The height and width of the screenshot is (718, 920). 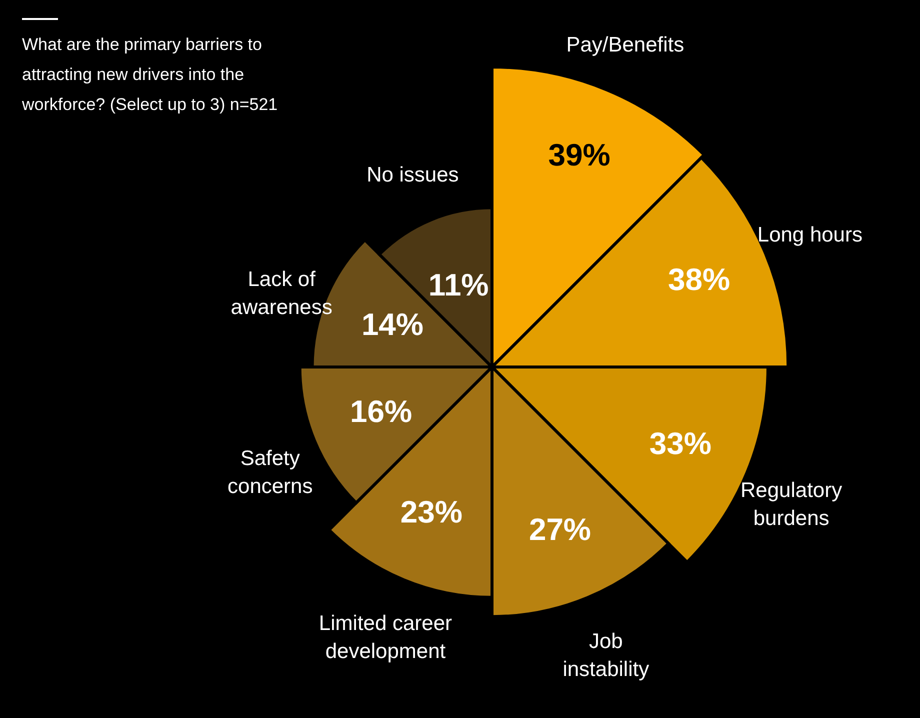 I want to click on category-label: Safety concerns, so click(x=270, y=472).